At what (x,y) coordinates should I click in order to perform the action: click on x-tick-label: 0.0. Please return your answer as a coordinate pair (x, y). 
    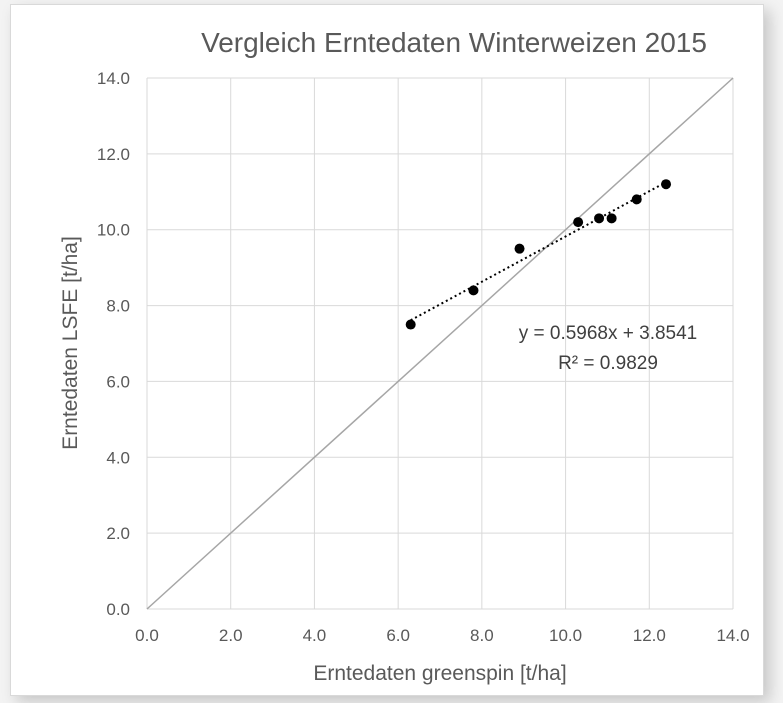
    Looking at the image, I should click on (147, 635).